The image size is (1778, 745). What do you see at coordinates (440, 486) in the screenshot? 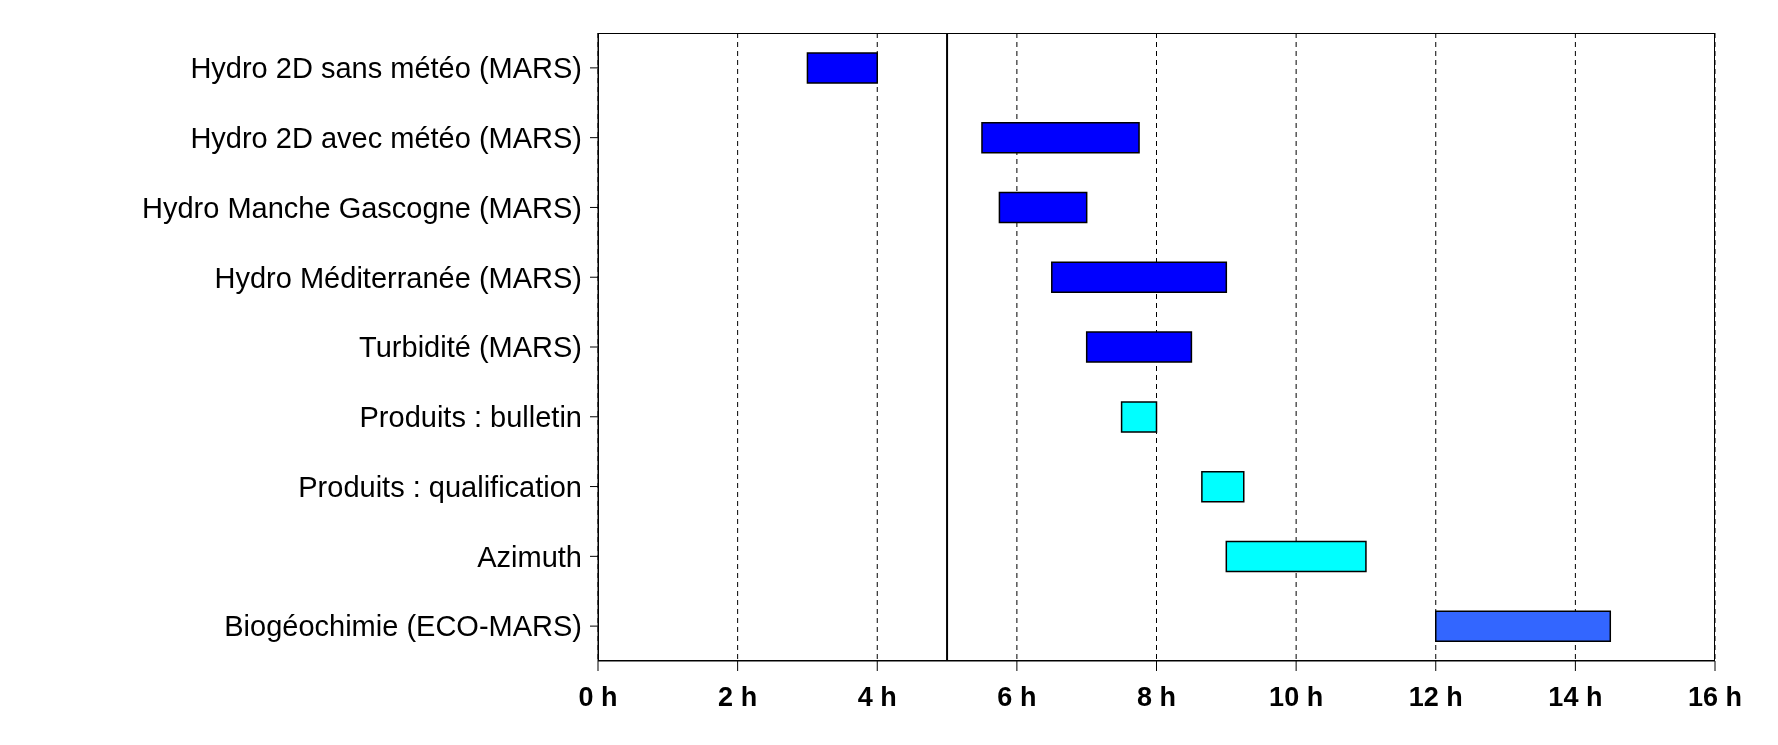
I see `y-tick-label: Produits : qualification` at bounding box center [440, 486].